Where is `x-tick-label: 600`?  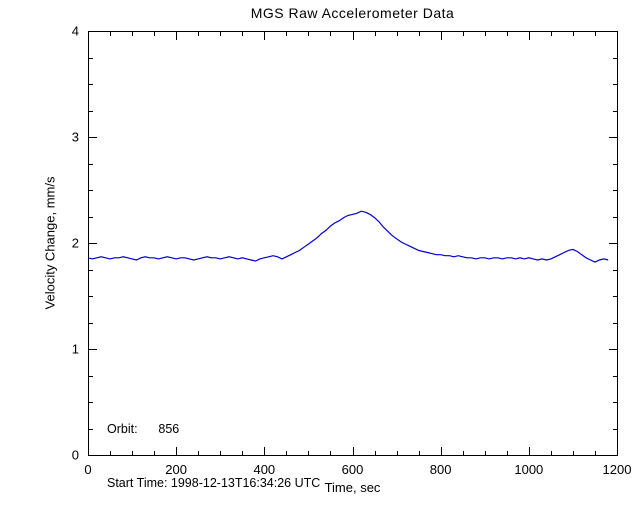
x-tick-label: 600 is located at coordinates (352, 469).